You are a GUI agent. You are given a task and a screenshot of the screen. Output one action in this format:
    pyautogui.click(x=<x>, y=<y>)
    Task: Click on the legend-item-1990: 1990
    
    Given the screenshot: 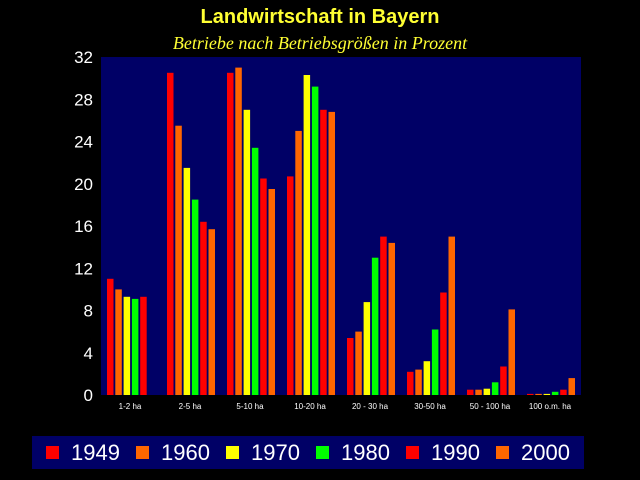 What is the action you would take?
    pyautogui.click(x=443, y=453)
    